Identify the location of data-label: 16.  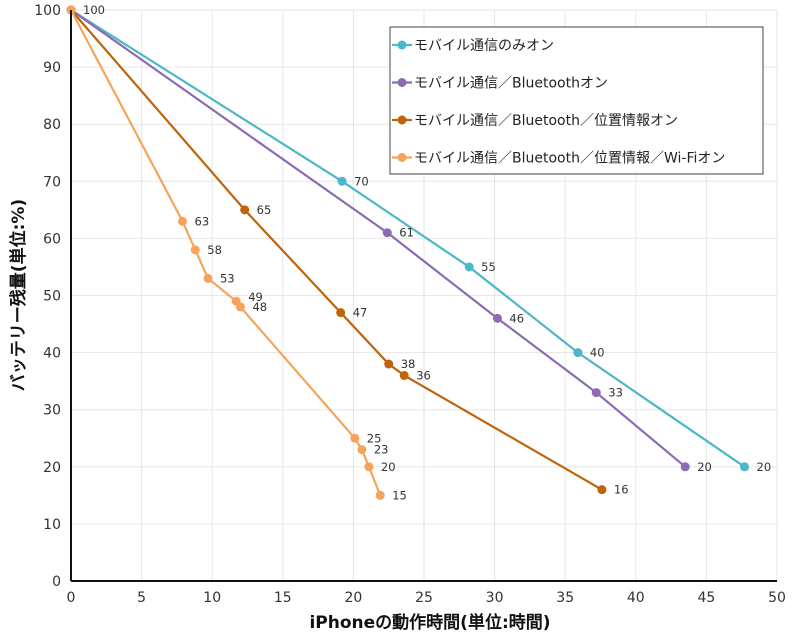
(621, 490).